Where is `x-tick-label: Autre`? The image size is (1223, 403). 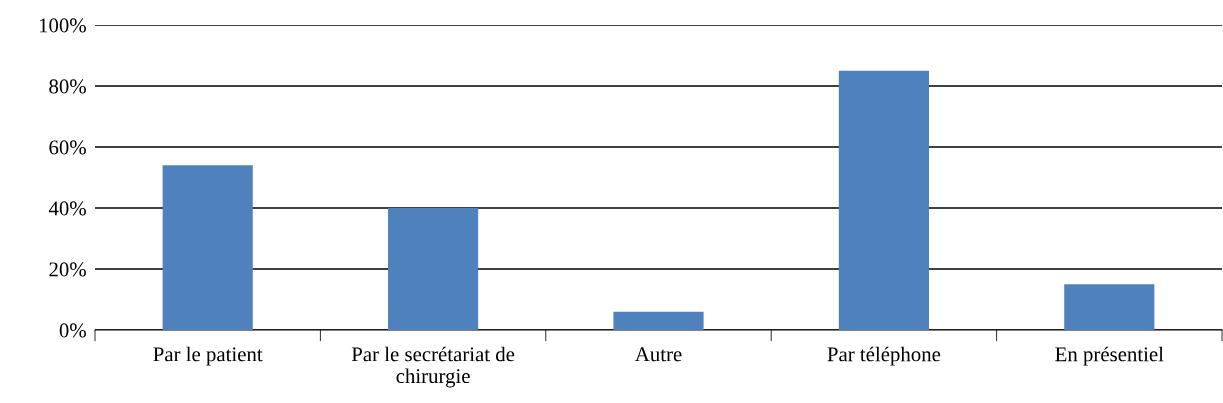 x-tick-label: Autre is located at coordinates (658, 354).